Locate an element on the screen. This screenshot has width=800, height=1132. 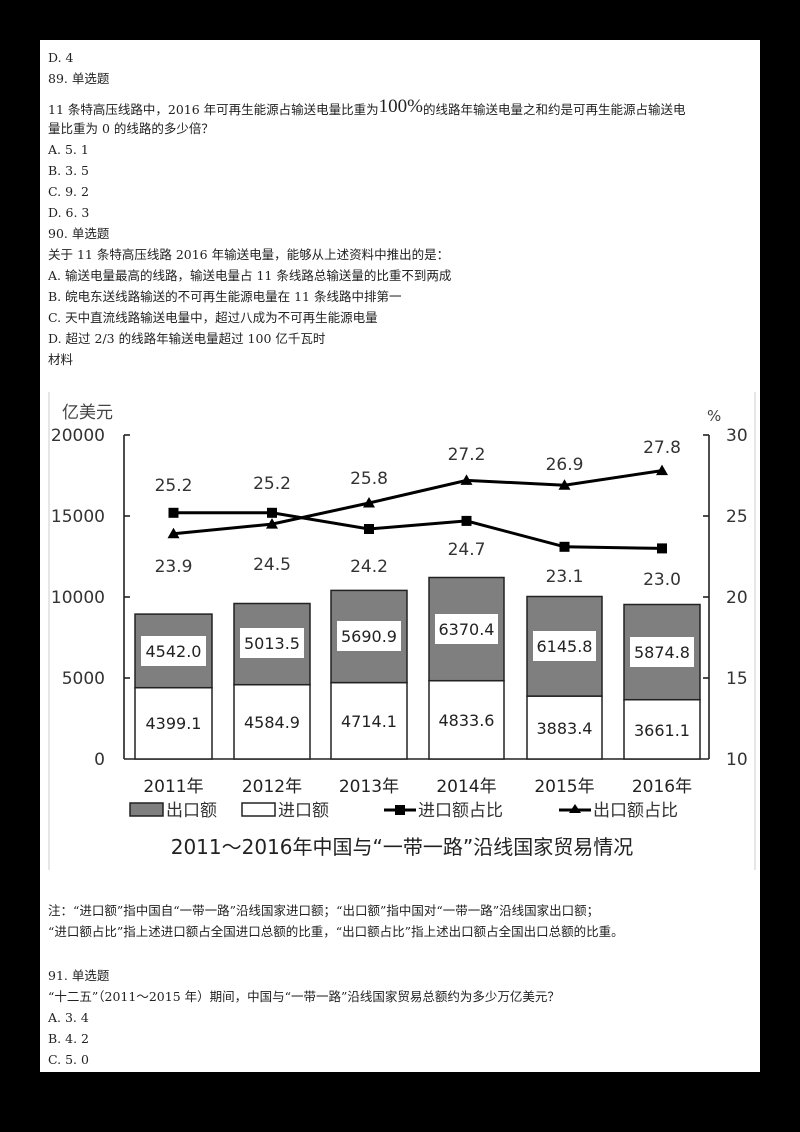
import-label: 3661.1 is located at coordinates (662, 730).